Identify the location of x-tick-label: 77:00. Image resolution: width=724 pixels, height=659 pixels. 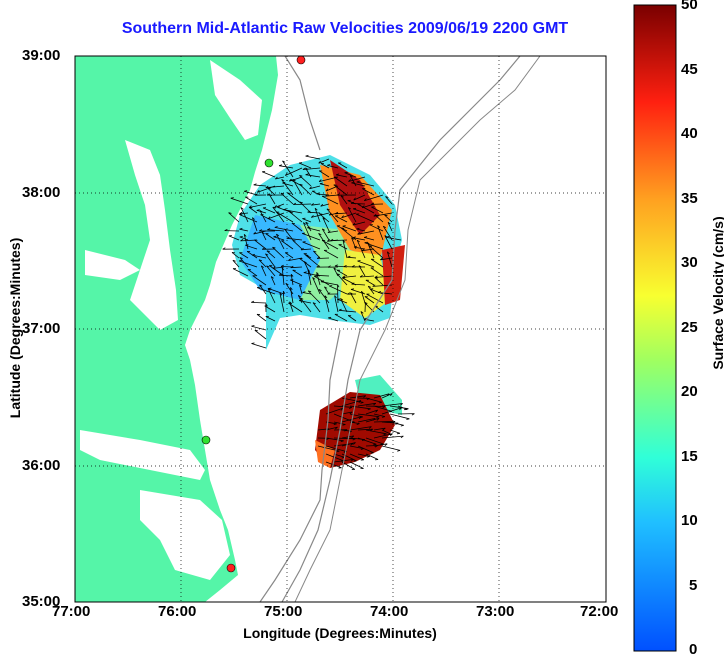
(71, 611).